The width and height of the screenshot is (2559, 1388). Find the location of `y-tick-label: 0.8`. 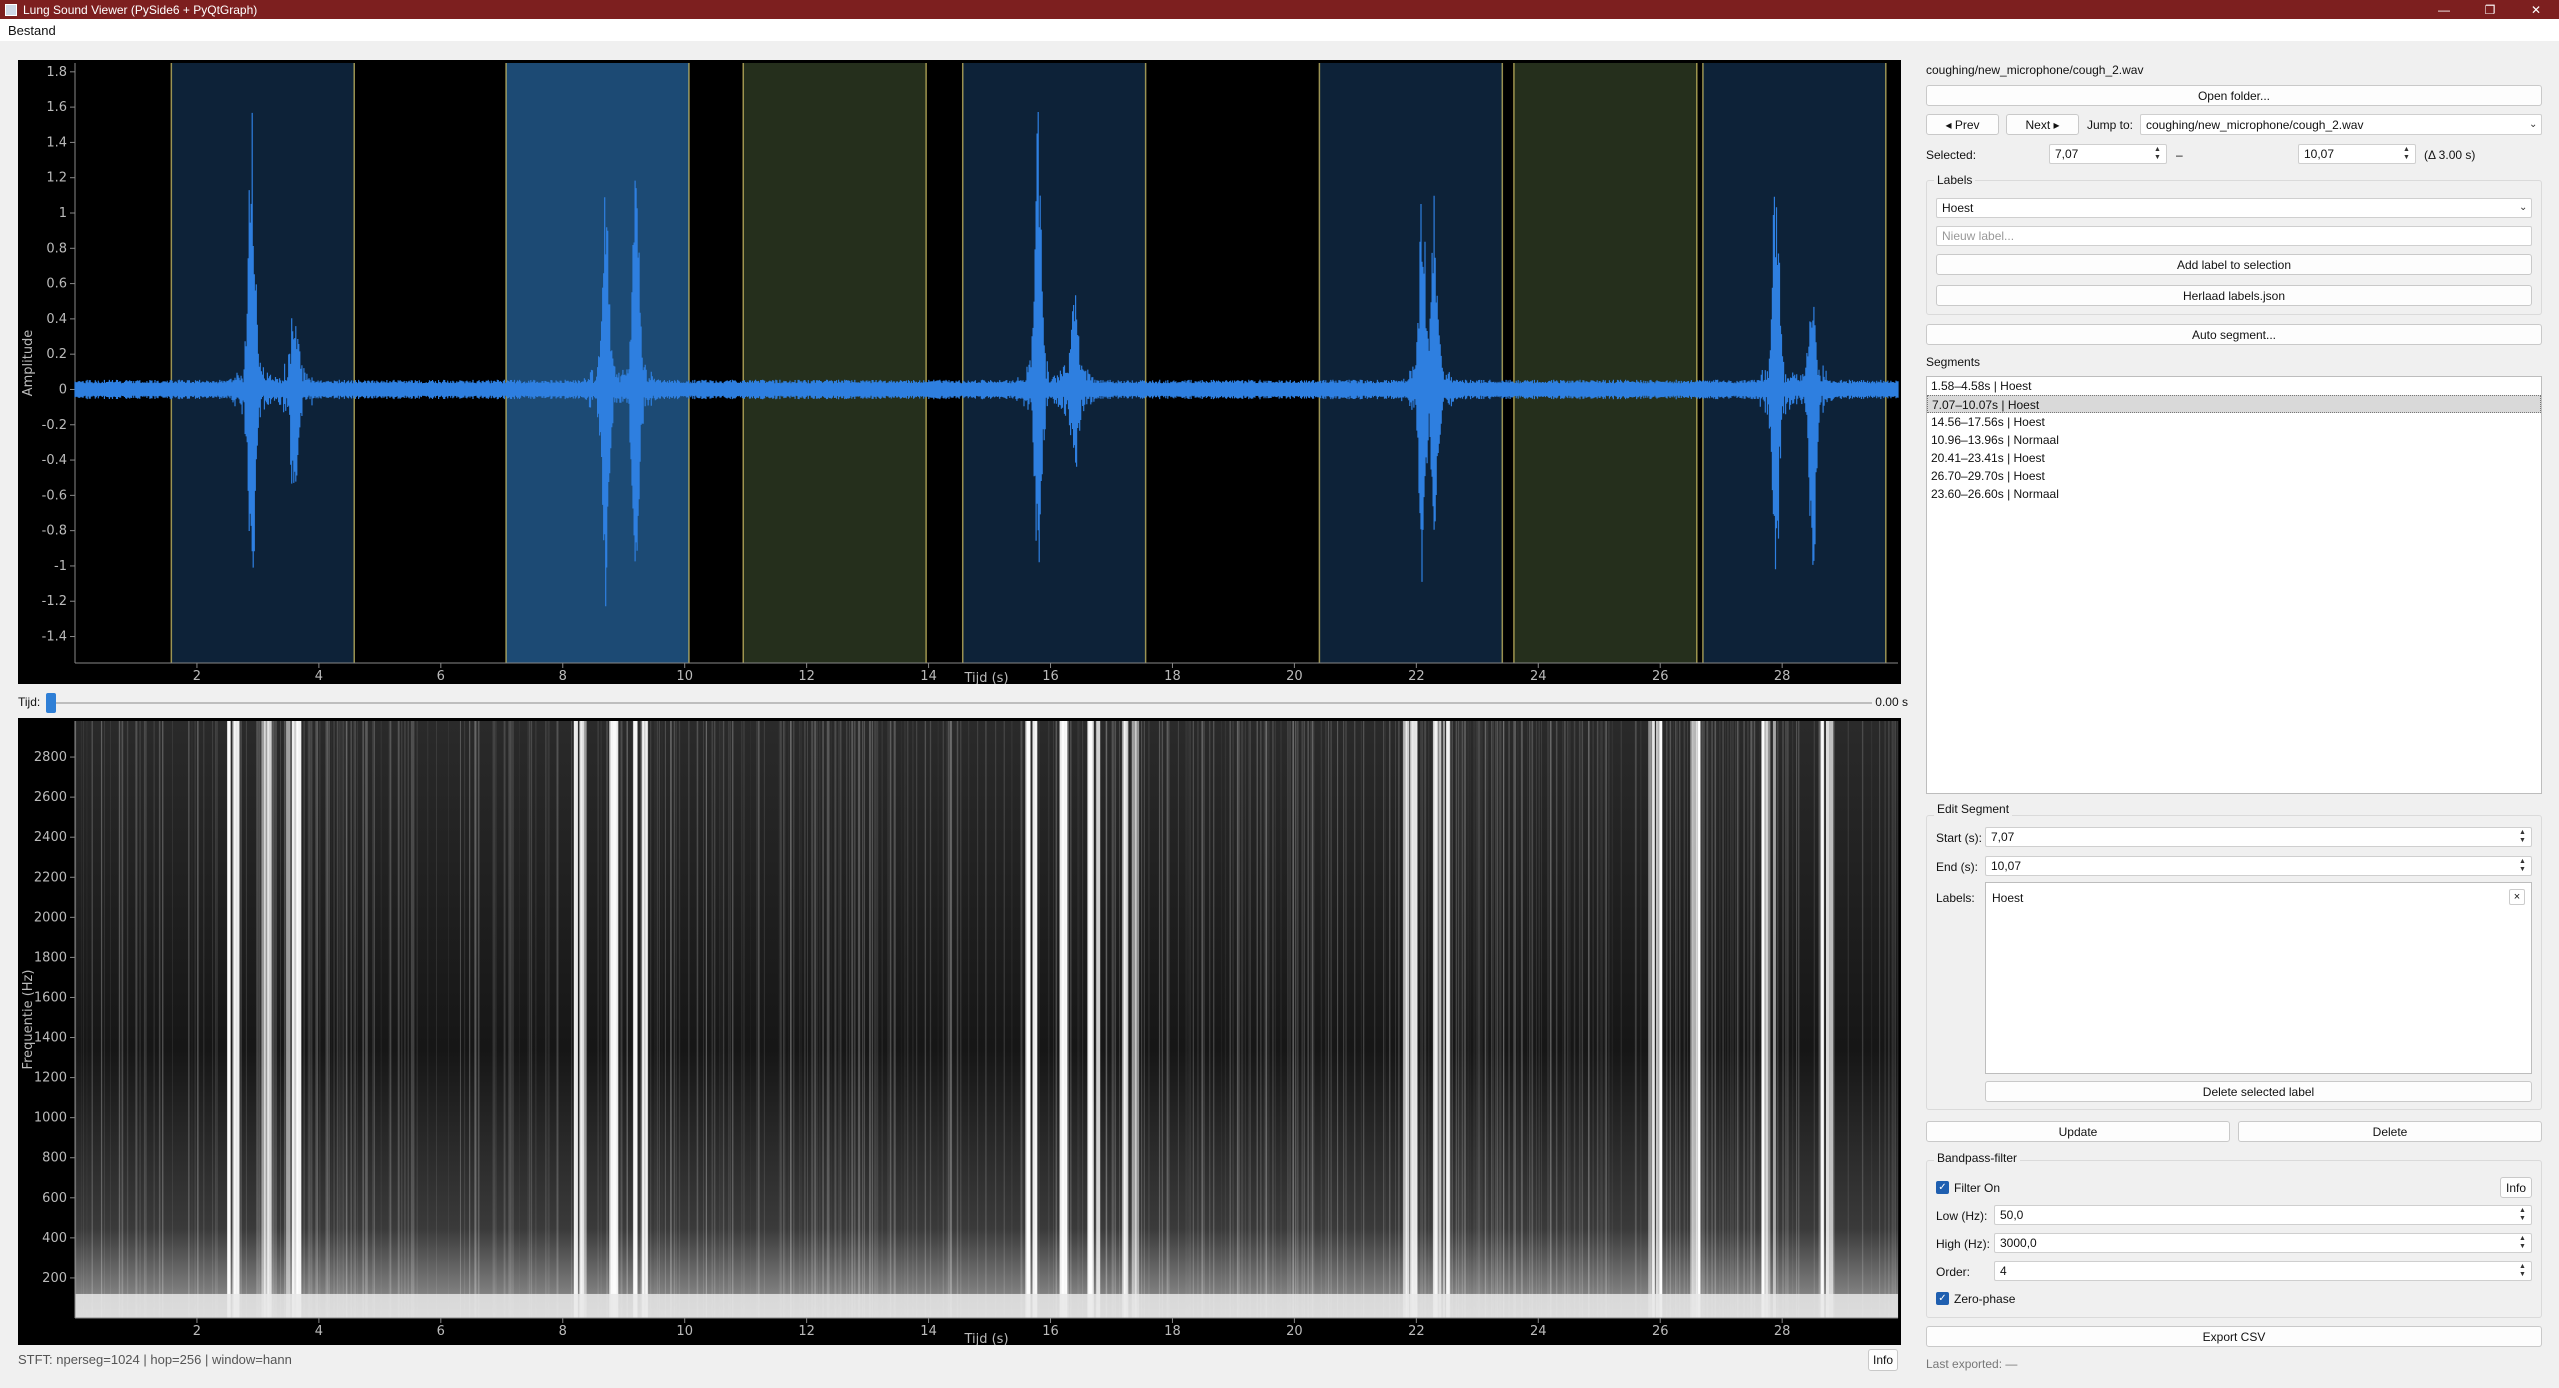

y-tick-label: 0.8 is located at coordinates (56, 248).